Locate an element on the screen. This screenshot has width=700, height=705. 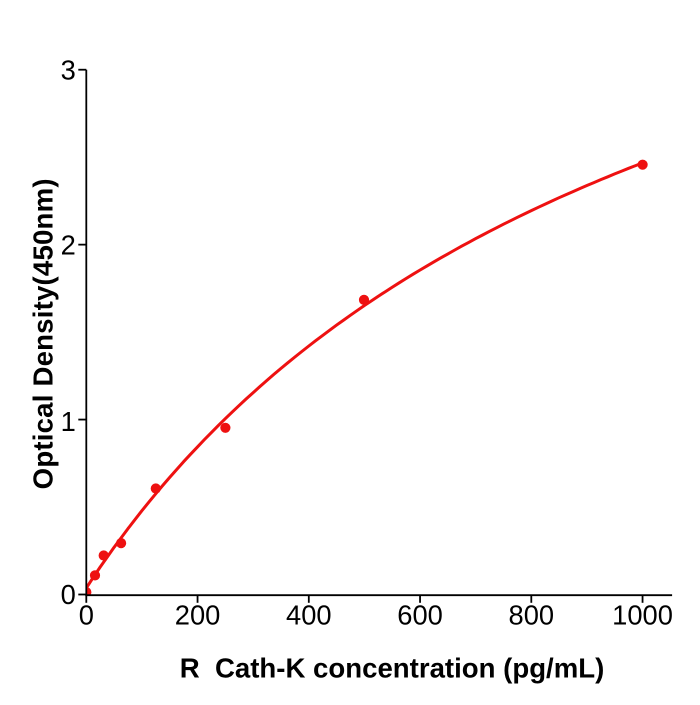
svg-text: 1 is located at coordinates (68, 421).